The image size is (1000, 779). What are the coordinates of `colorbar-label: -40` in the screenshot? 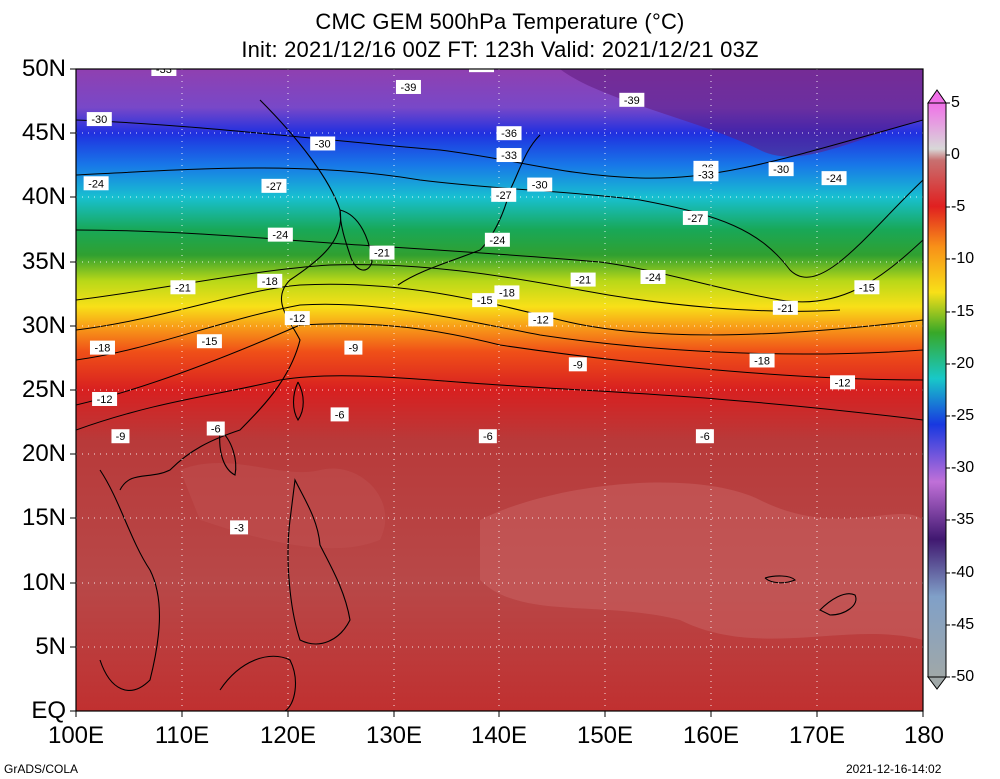 It's located at (963, 572).